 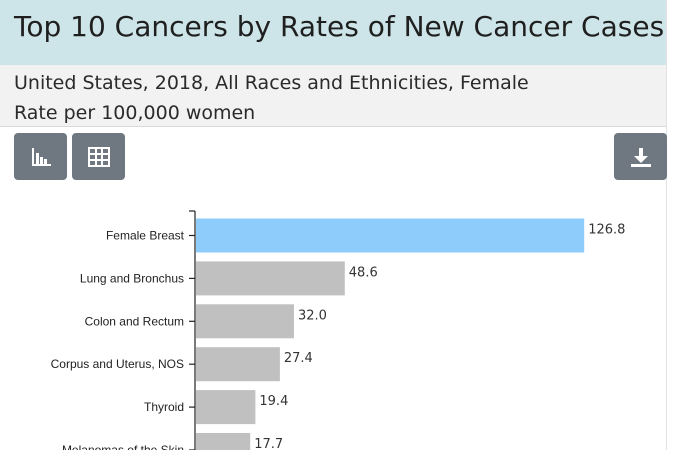 I want to click on category-label: Female Breast, so click(x=145, y=236).